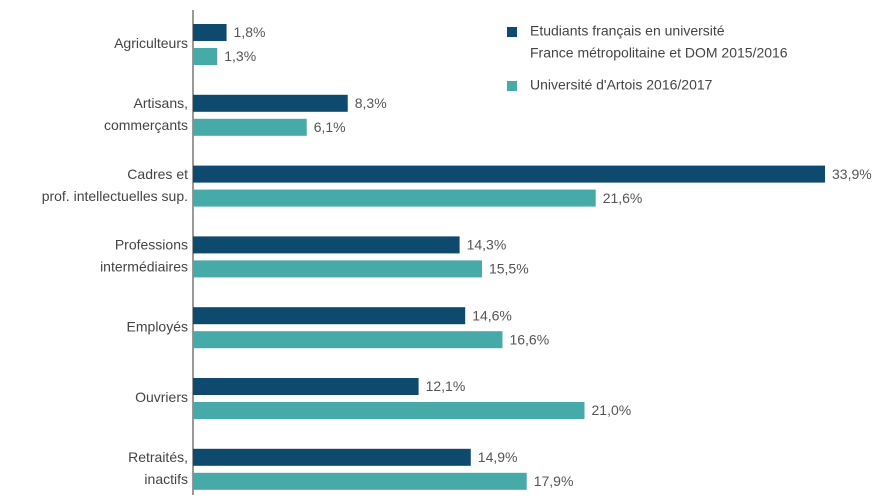 This screenshot has height=499, width=887. What do you see at coordinates (621, 85) in the screenshot?
I see `legend-label: Université d'Artois 2016/2017` at bounding box center [621, 85].